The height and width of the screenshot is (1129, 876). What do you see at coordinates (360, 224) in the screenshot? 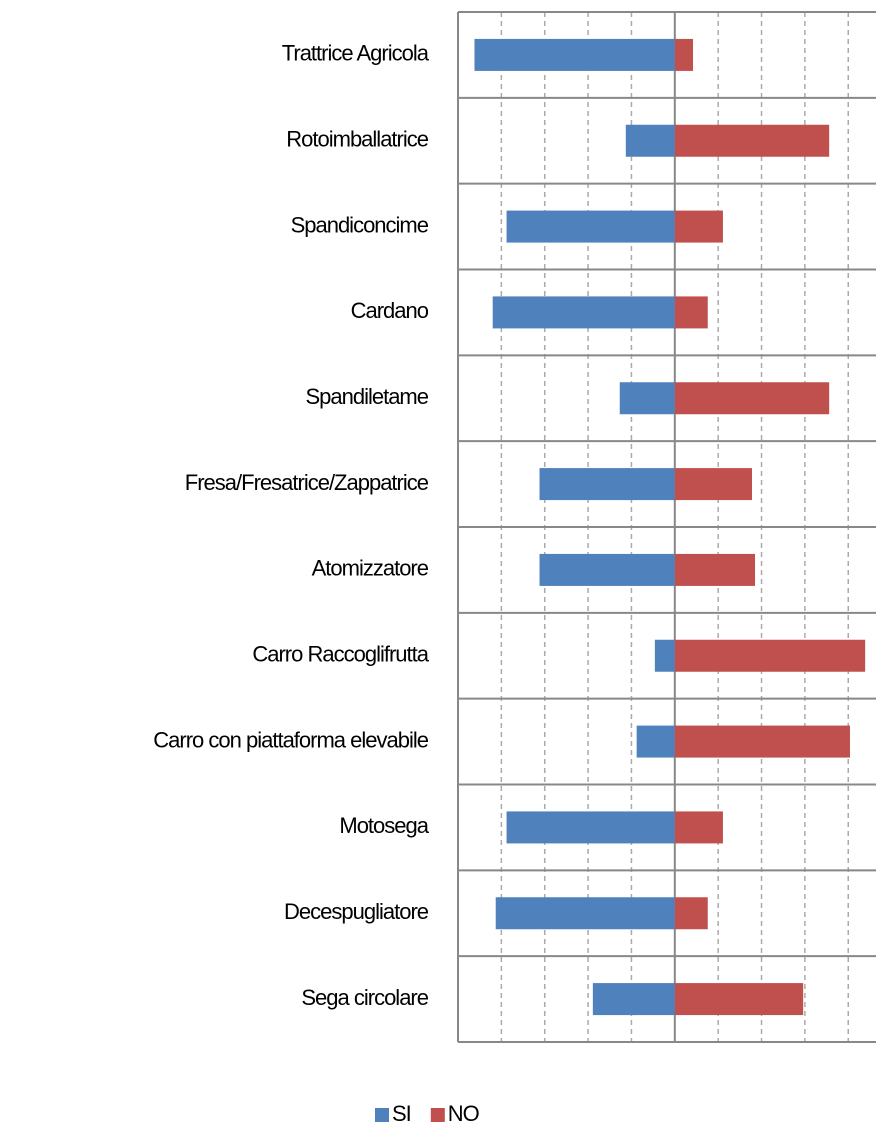
I see `y-tick-label: Spandiconcime` at bounding box center [360, 224].